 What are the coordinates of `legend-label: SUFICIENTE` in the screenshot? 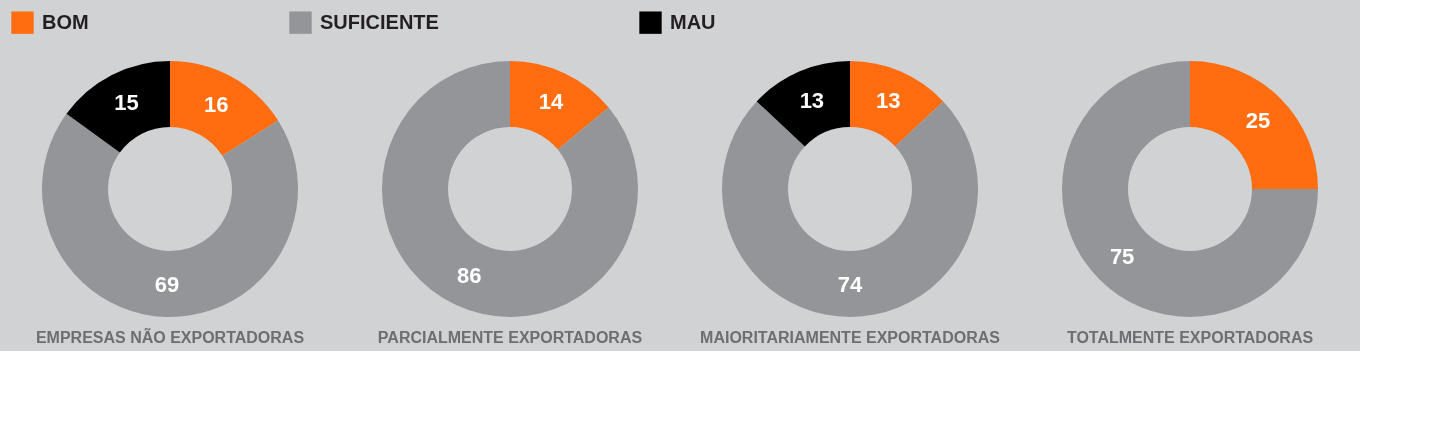 It's located at (379, 21).